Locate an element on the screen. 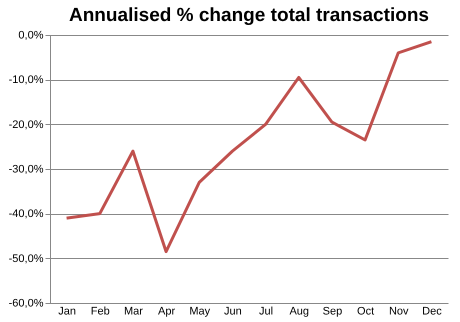  y-tick-label: -60,0% is located at coordinates (26, 304).